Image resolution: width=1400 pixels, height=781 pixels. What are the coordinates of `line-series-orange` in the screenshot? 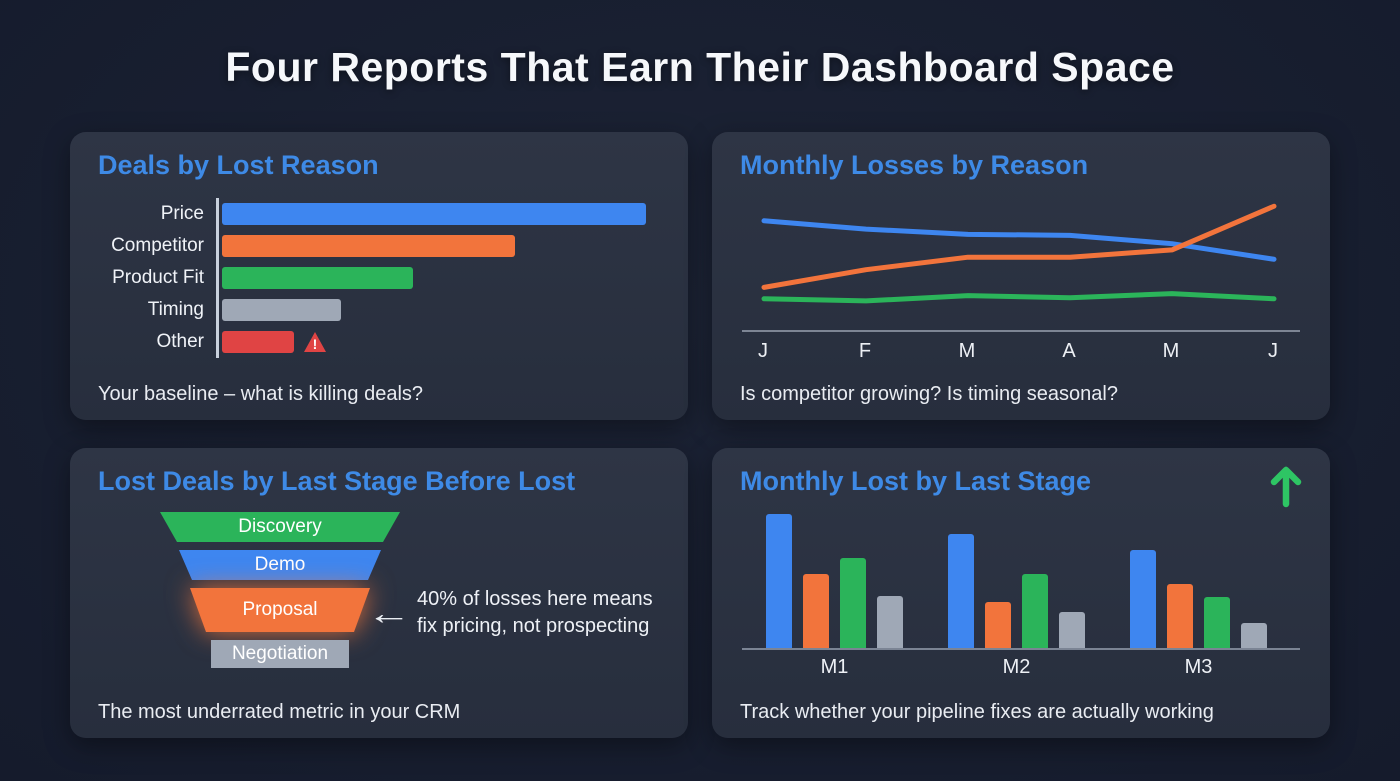 It's located at (1019, 246).